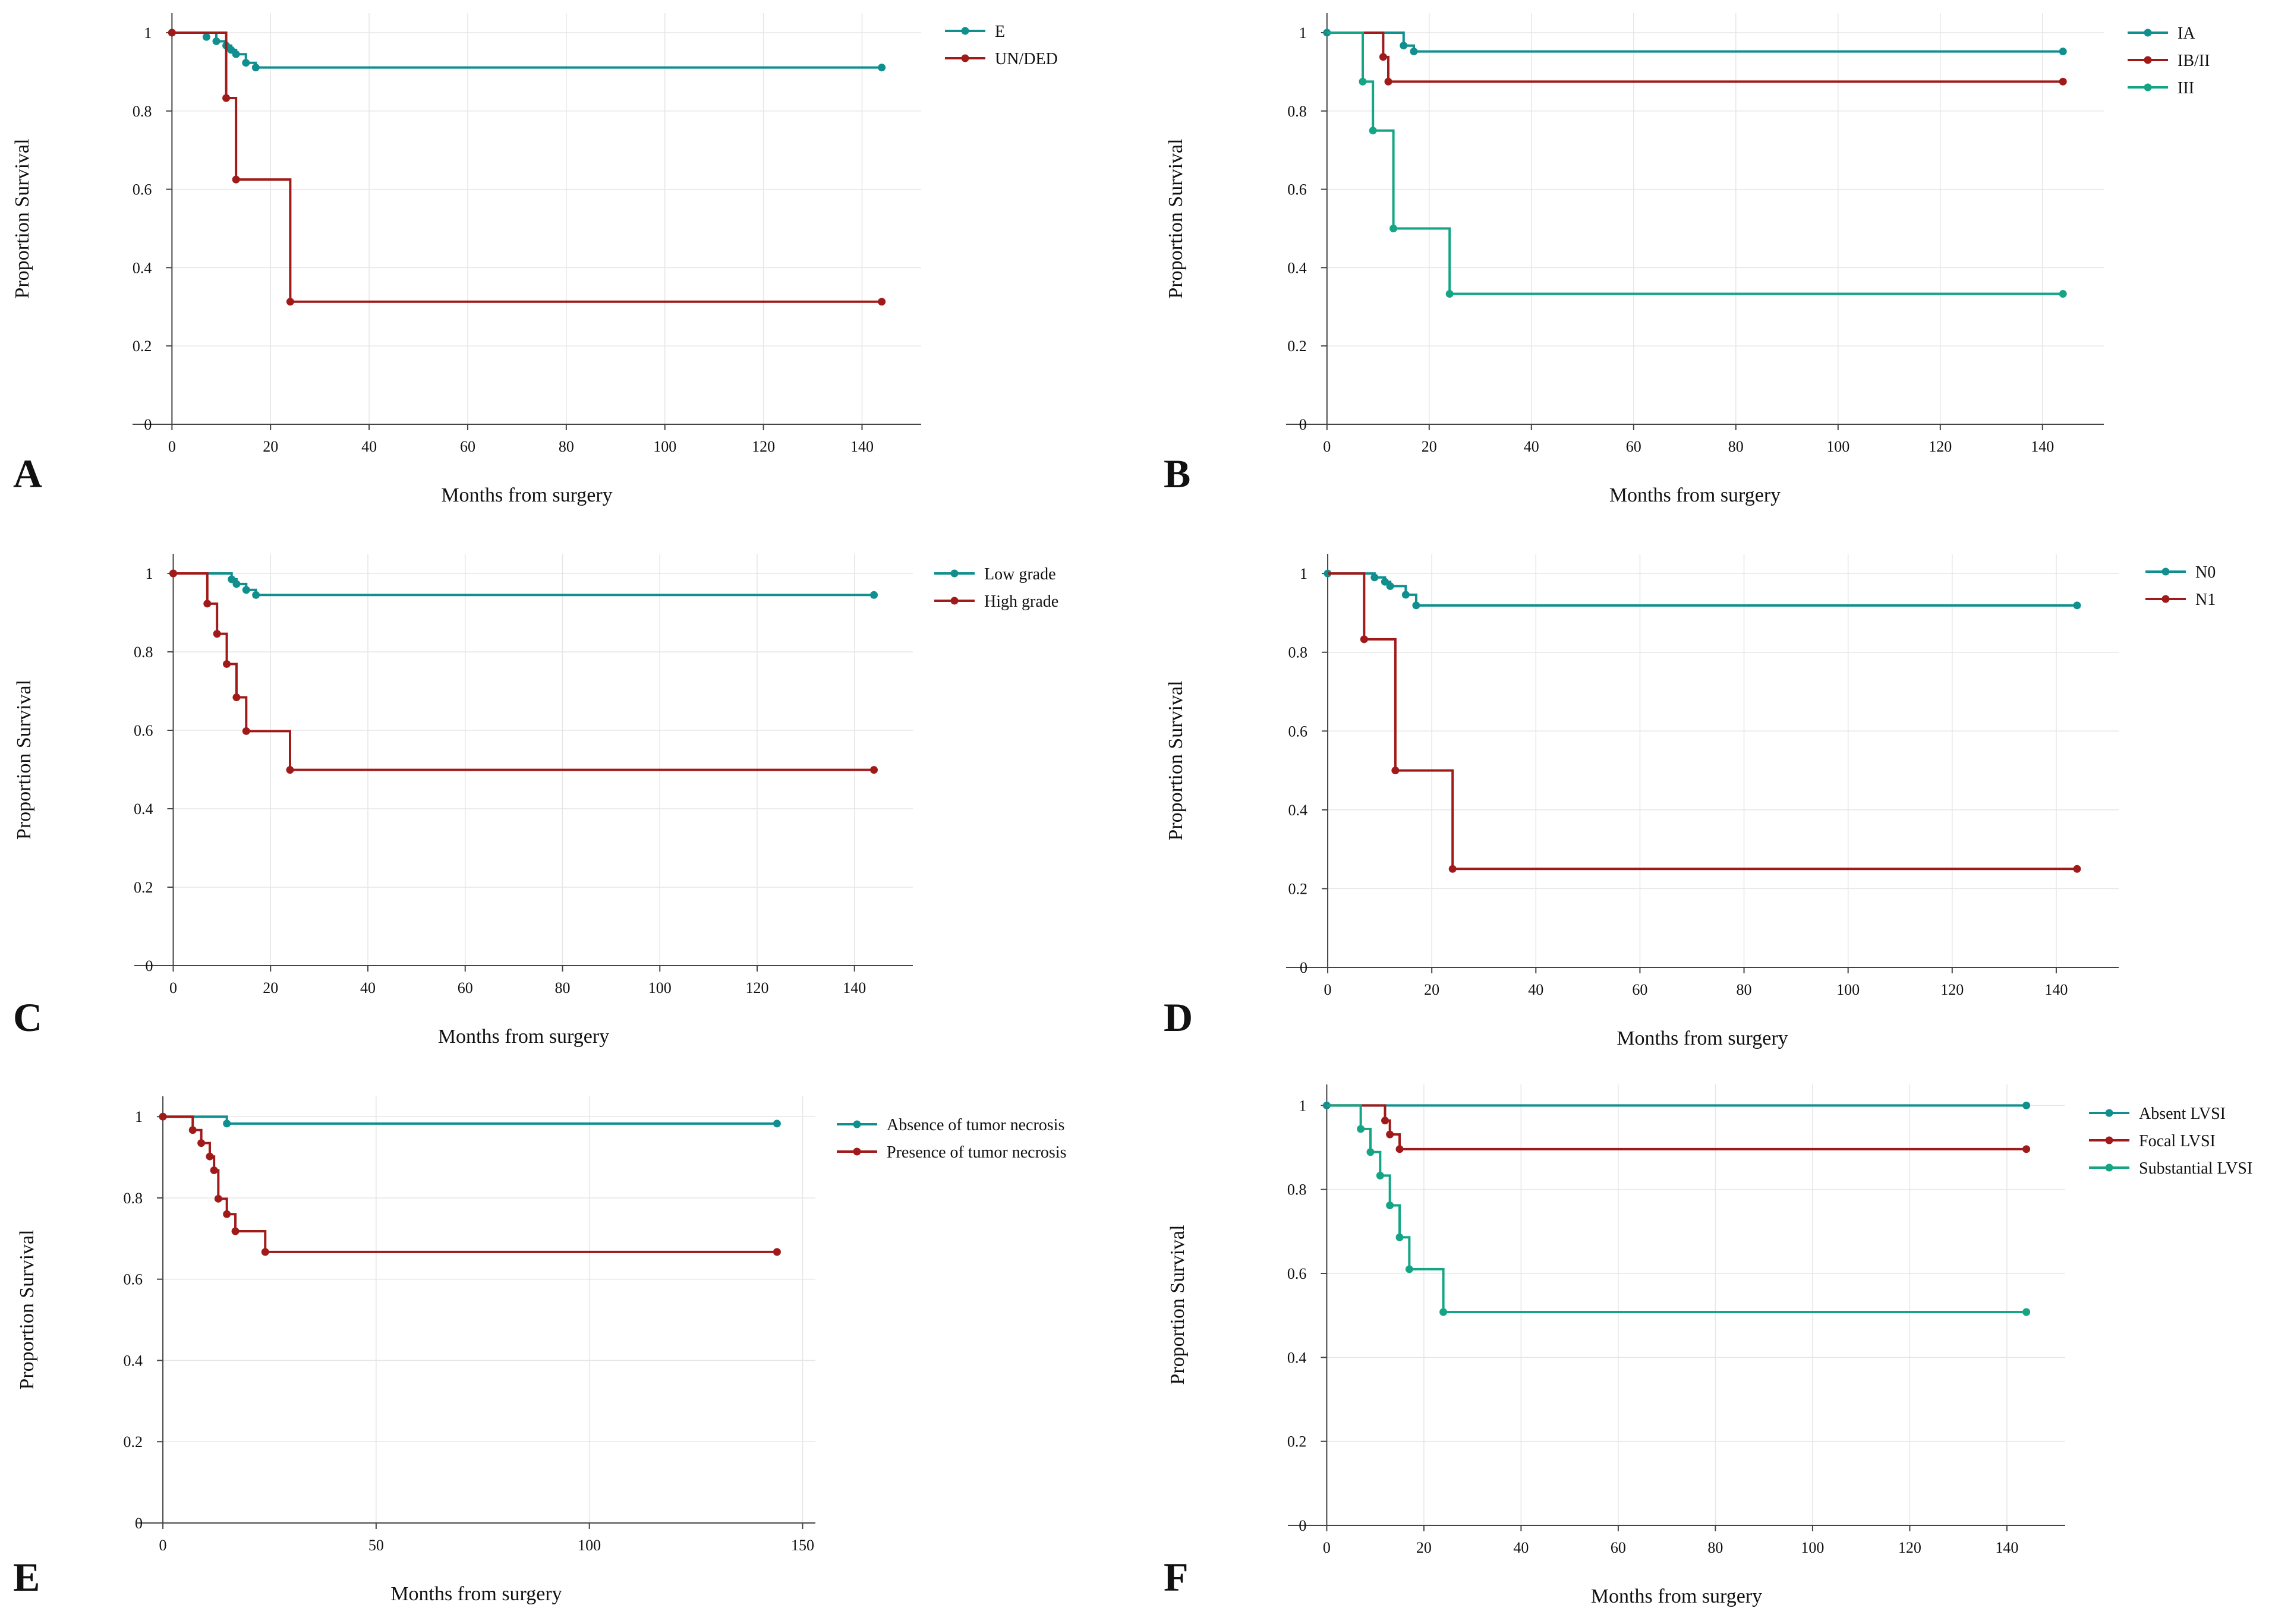  What do you see at coordinates (1177, 1577) in the screenshot?
I see `panel-letter: F` at bounding box center [1177, 1577].